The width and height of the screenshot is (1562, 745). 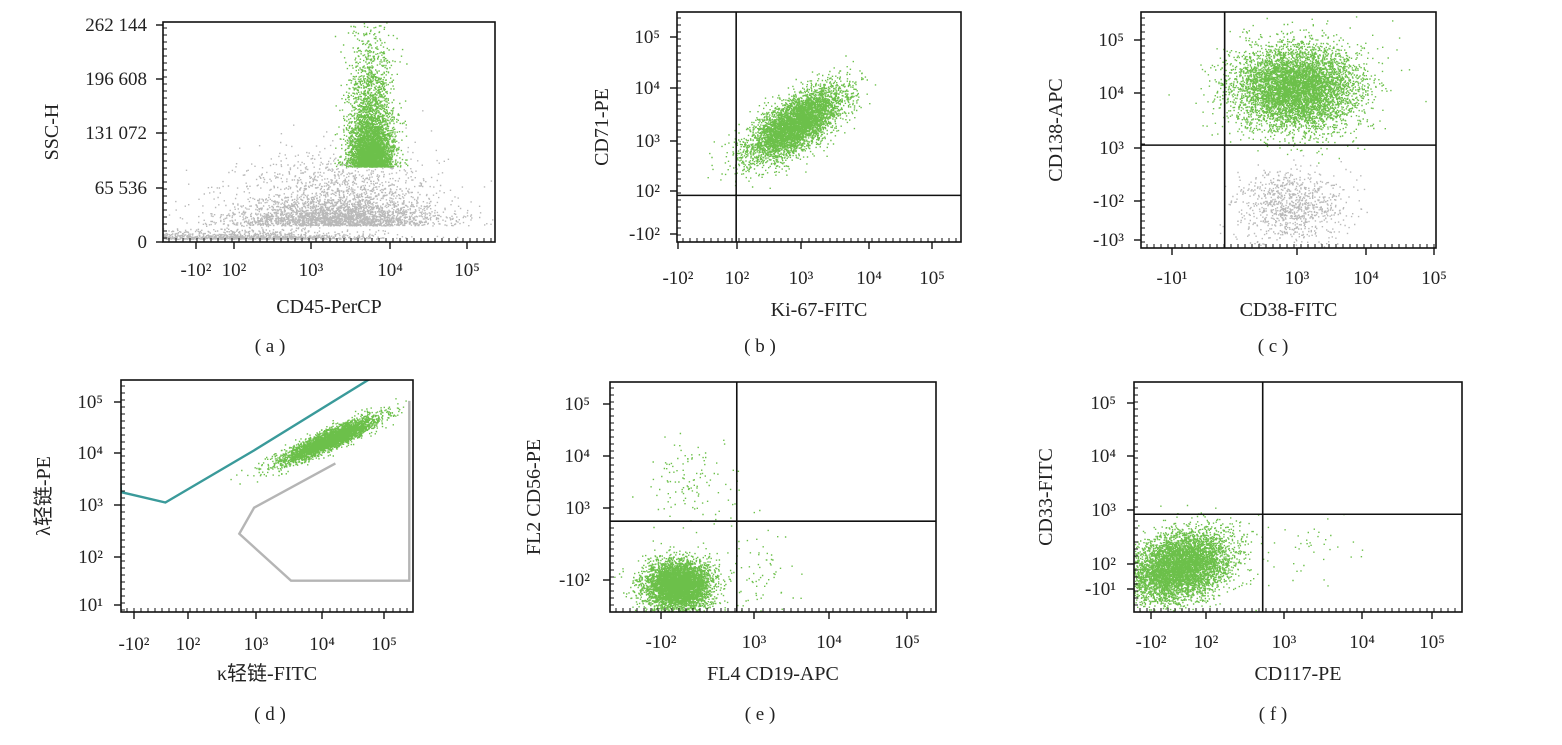 What do you see at coordinates (602, 127) in the screenshot?
I see `y-axis-label: CD71-PE` at bounding box center [602, 127].